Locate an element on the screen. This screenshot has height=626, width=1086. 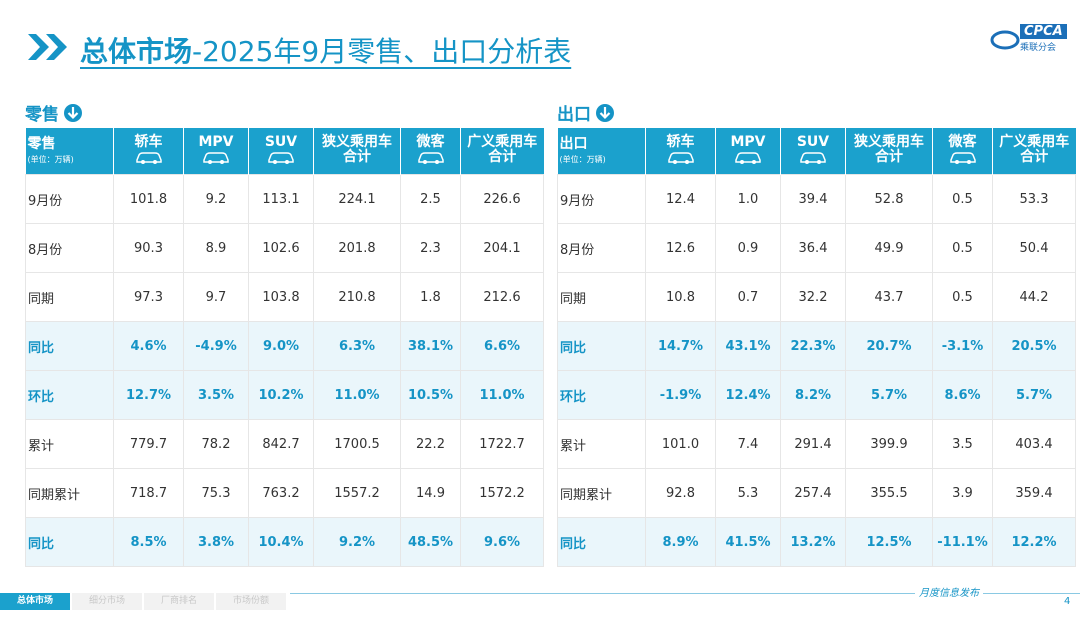
header-row: 出口 (单位：万辆) 轿车 MPV SUV 狭义乘用车合计 微客 广义乘用车合计 is located at coordinates (816, 151).